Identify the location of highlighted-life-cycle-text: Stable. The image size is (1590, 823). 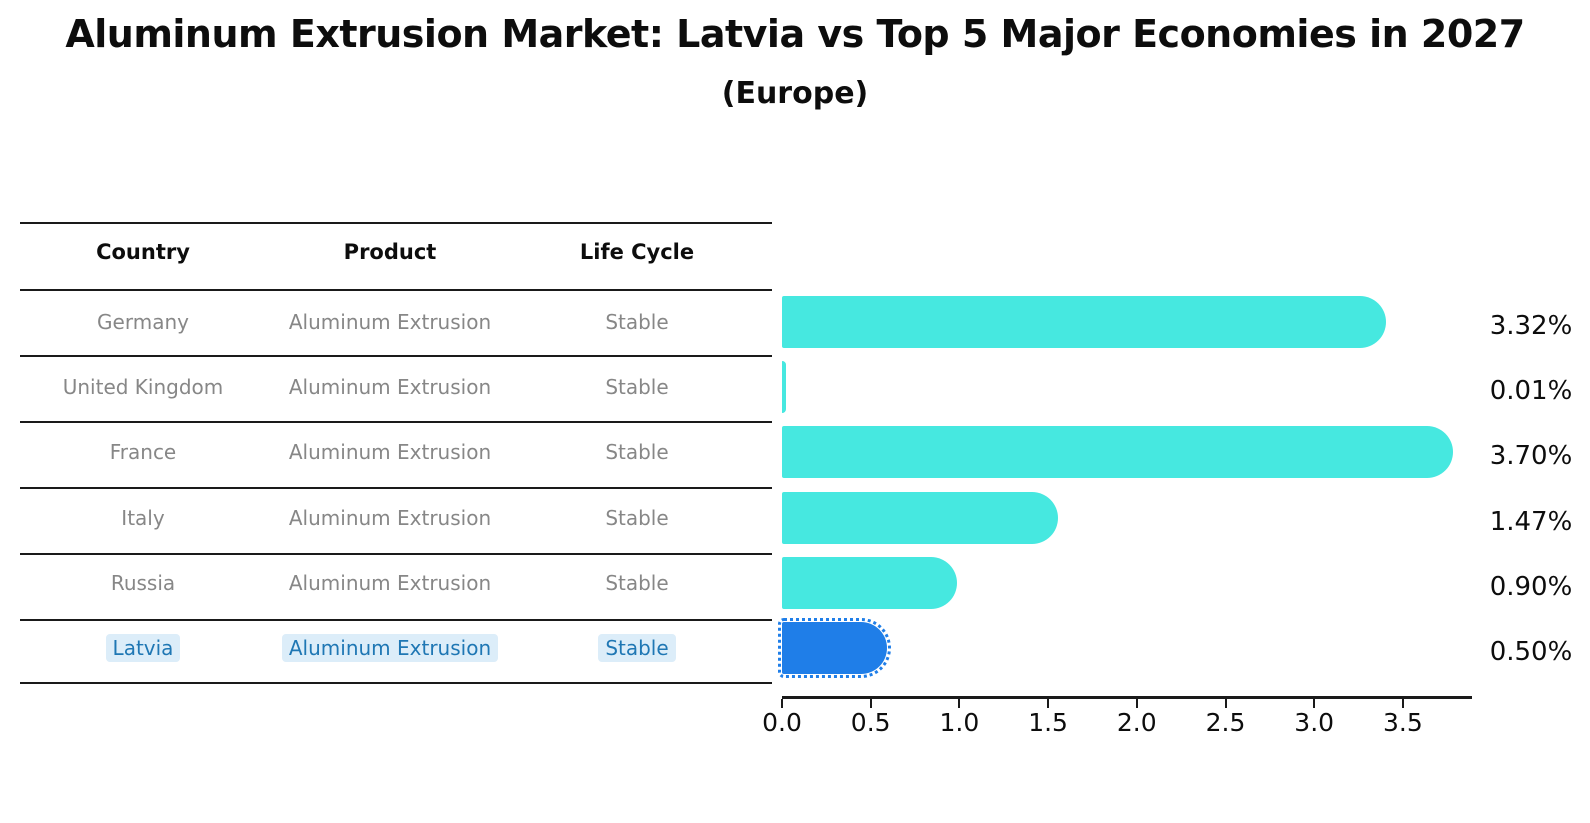
(637, 648).